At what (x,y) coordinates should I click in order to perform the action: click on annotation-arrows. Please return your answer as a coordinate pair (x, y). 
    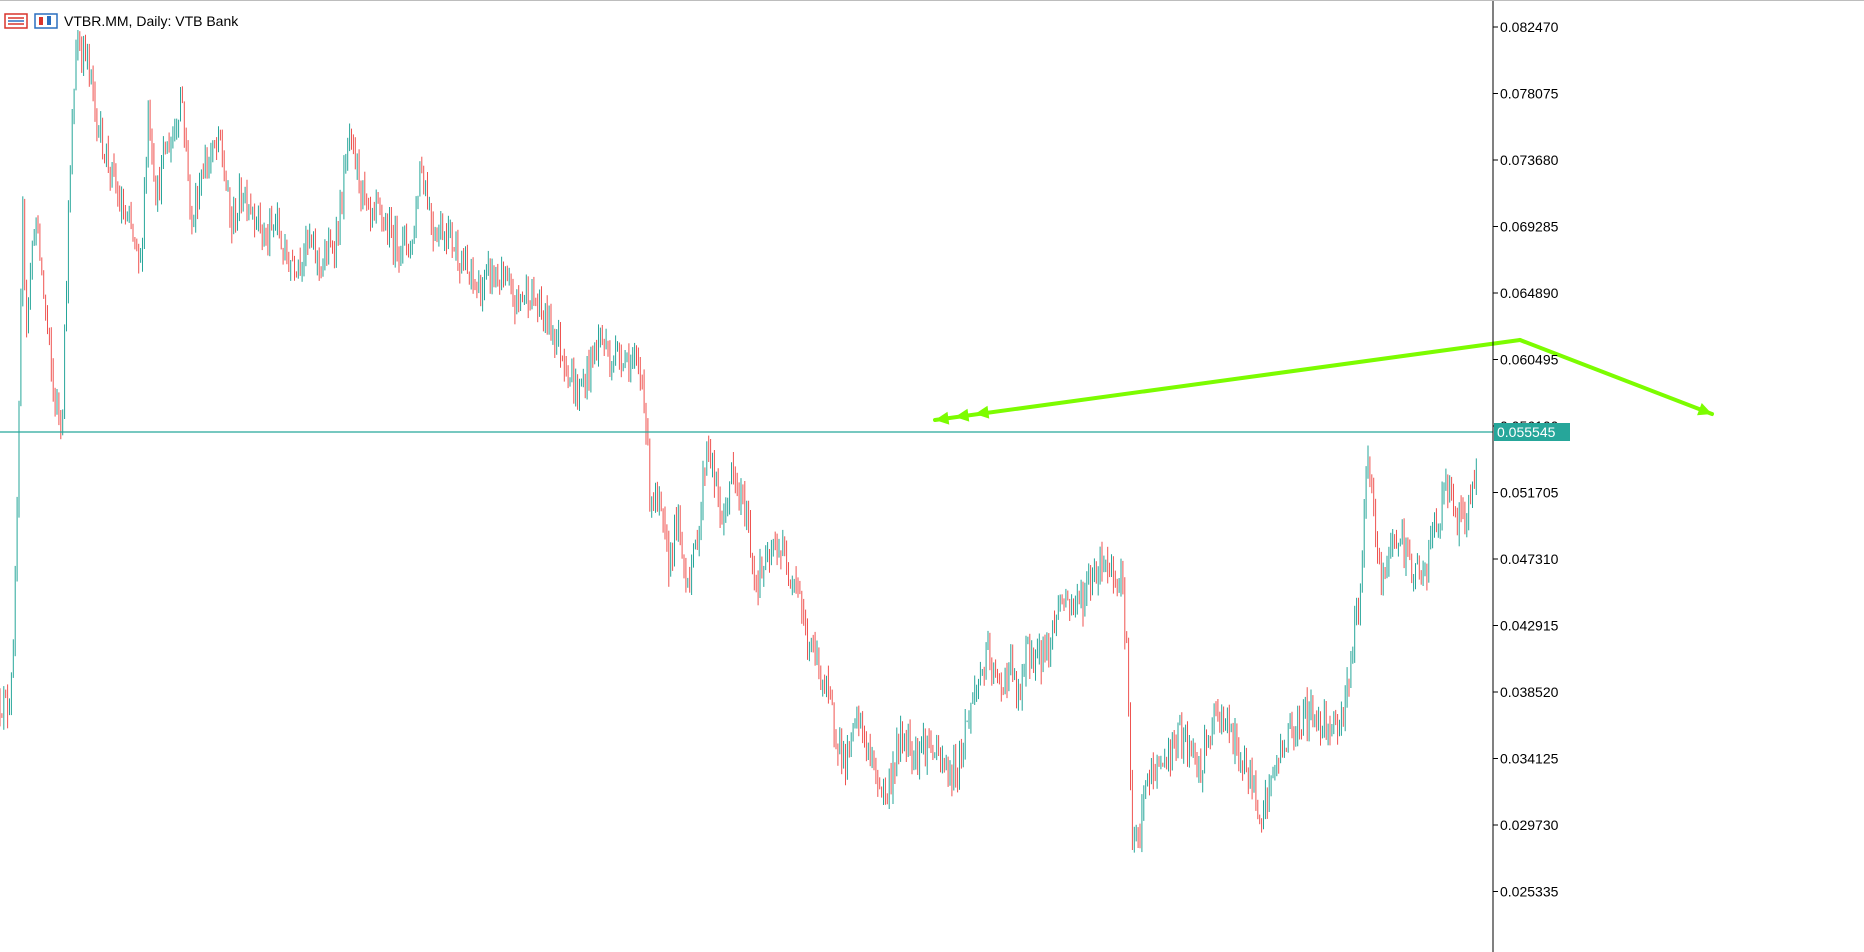
    Looking at the image, I should click on (1323, 381).